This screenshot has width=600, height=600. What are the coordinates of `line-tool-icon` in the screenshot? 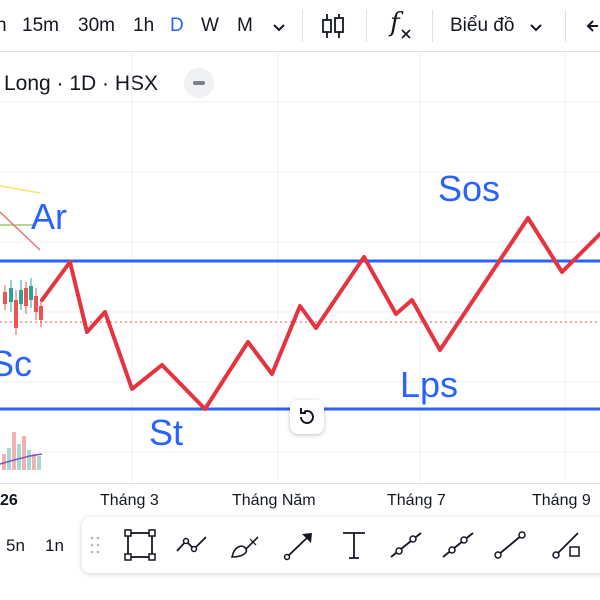 It's located at (510, 545).